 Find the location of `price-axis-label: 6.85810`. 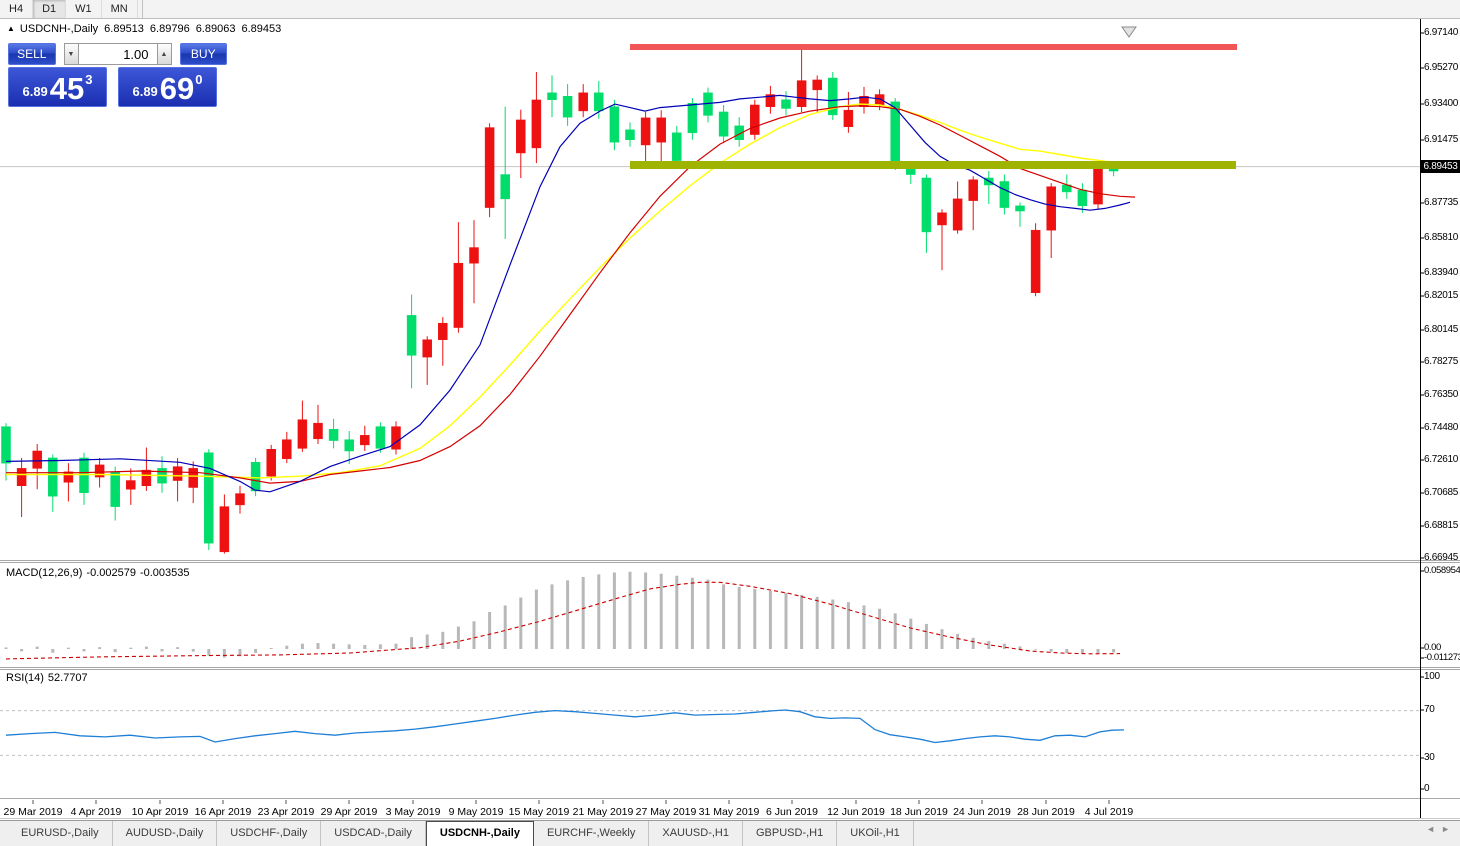

price-axis-label: 6.85810 is located at coordinates (1441, 237).